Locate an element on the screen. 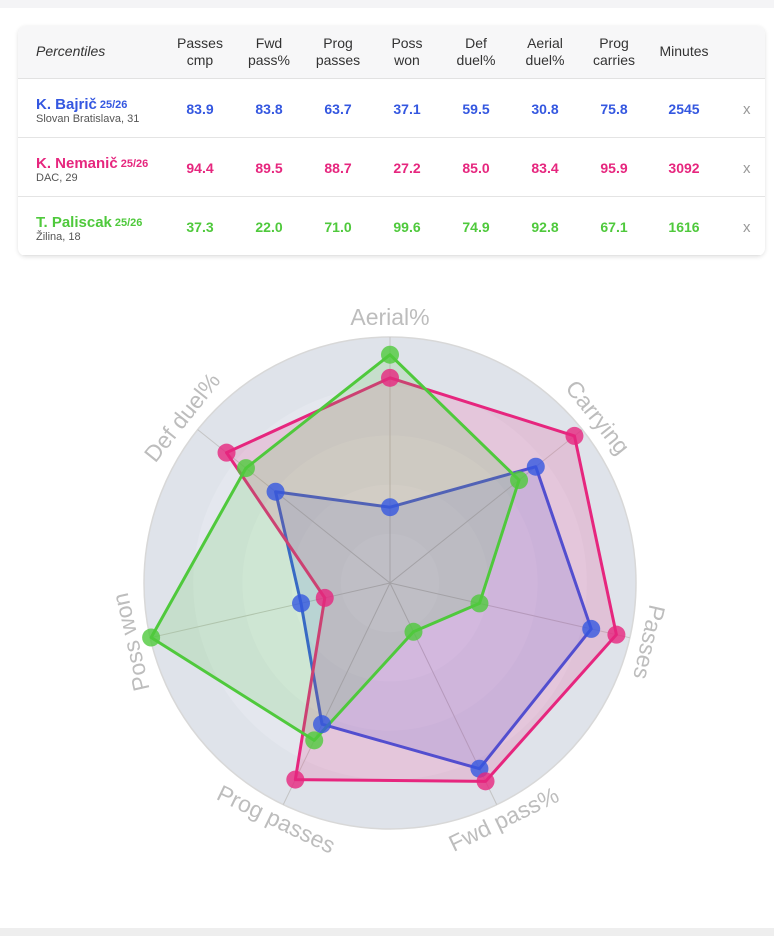 This screenshot has height=936, width=774. cell-value: 85.0 is located at coordinates (476, 168).